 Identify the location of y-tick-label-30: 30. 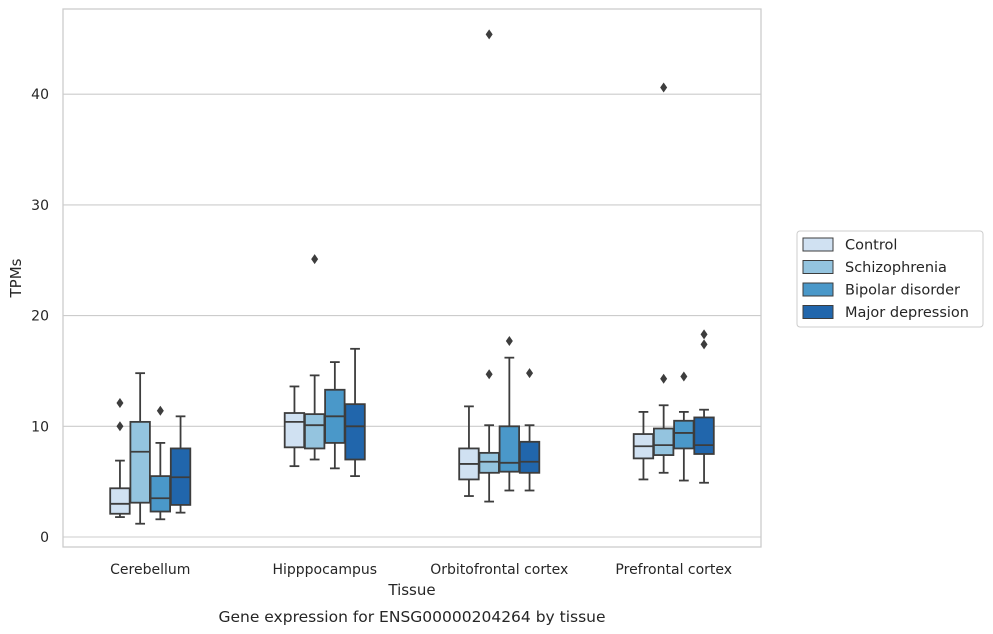
(40, 206).